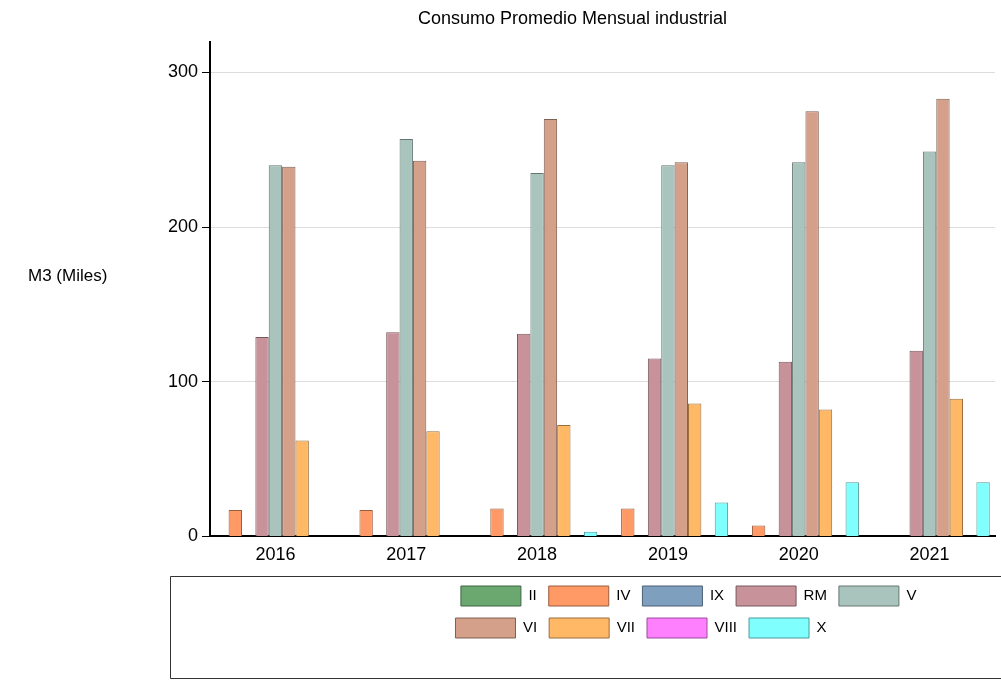  What do you see at coordinates (182, 226) in the screenshot?
I see `y-tick-label: 200` at bounding box center [182, 226].